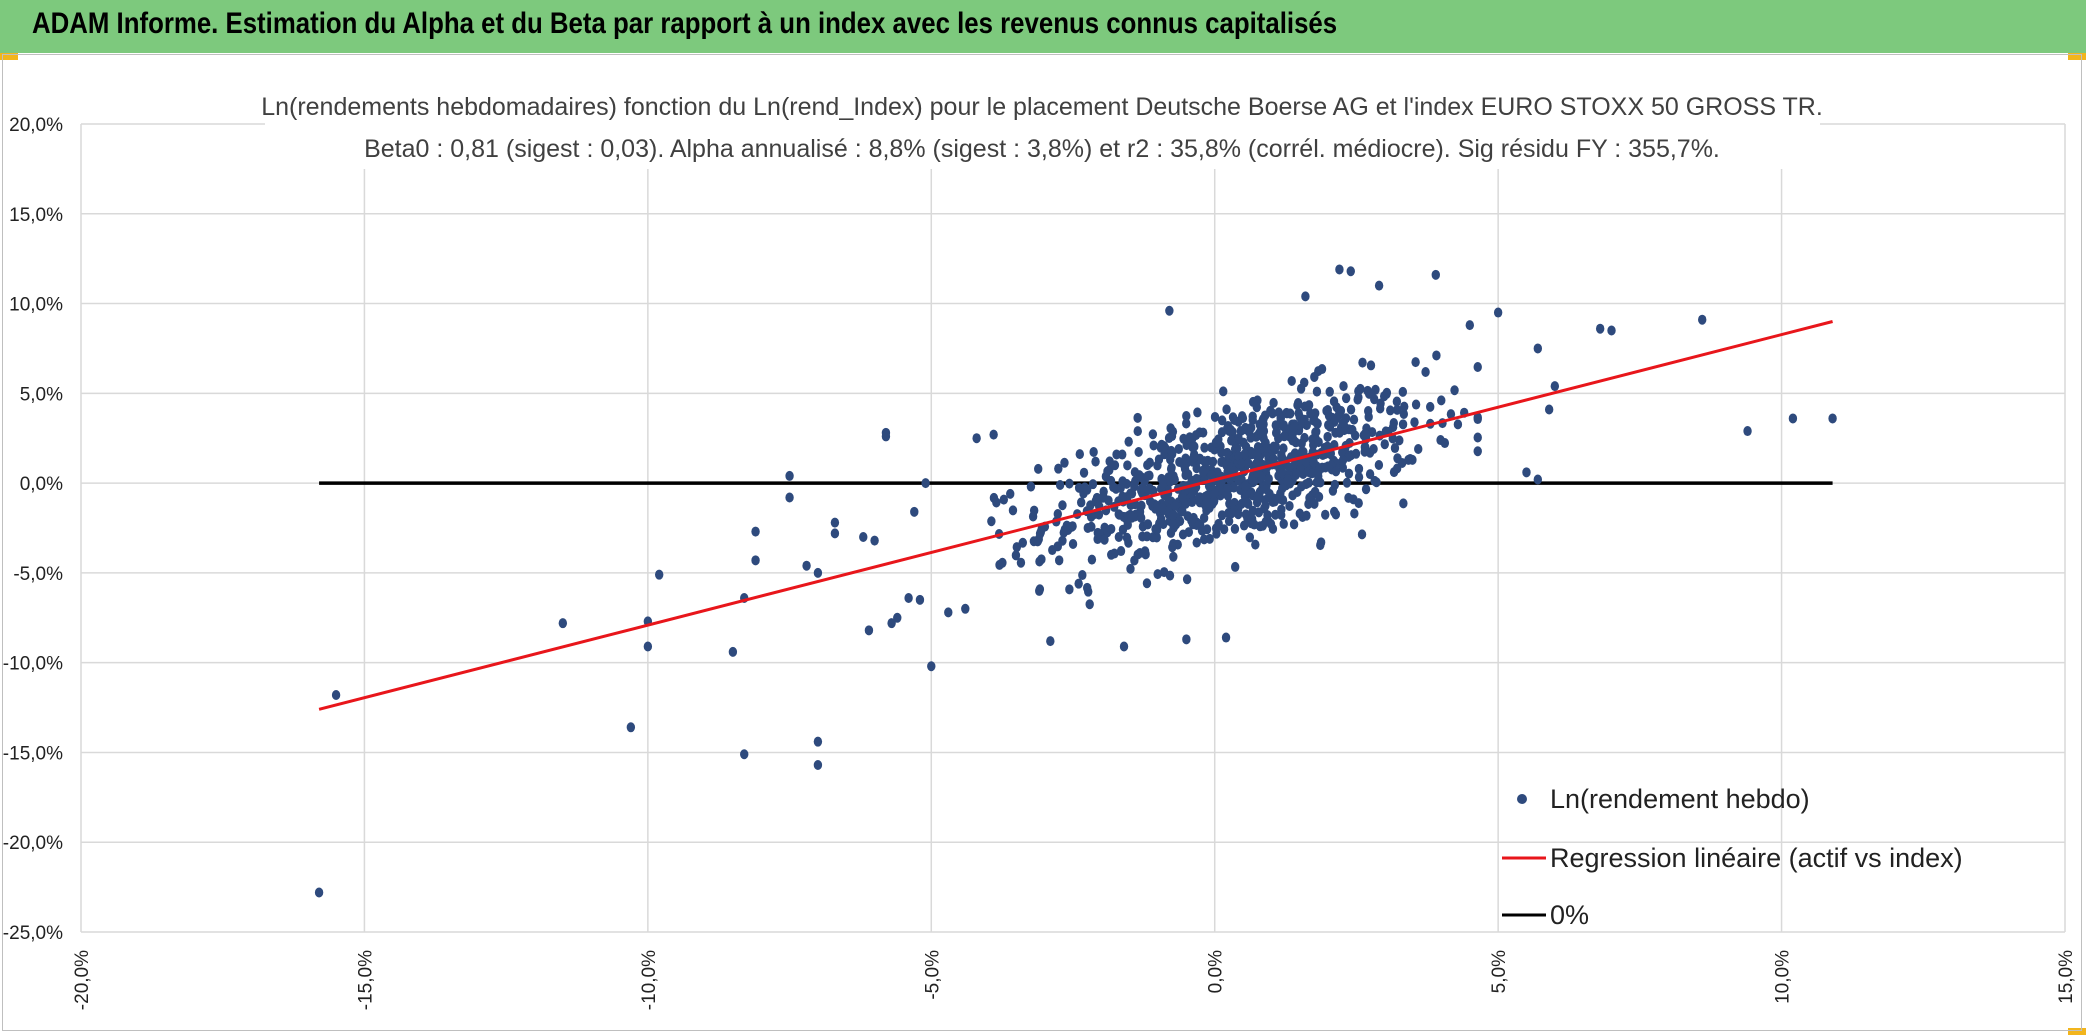 Image resolution: width=2086 pixels, height=1035 pixels. What do you see at coordinates (649, 980) in the screenshot?
I see `x-tick-label: -10,0%` at bounding box center [649, 980].